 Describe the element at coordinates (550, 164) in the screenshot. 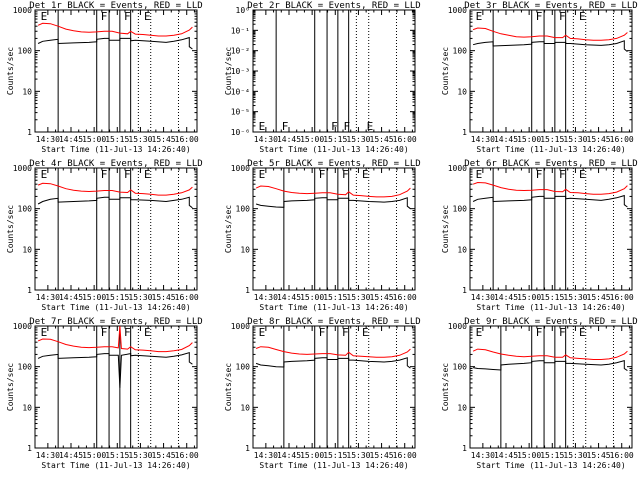

I see `panel-title: Det 6r BLACK = Events, RED = LLD` at that location.